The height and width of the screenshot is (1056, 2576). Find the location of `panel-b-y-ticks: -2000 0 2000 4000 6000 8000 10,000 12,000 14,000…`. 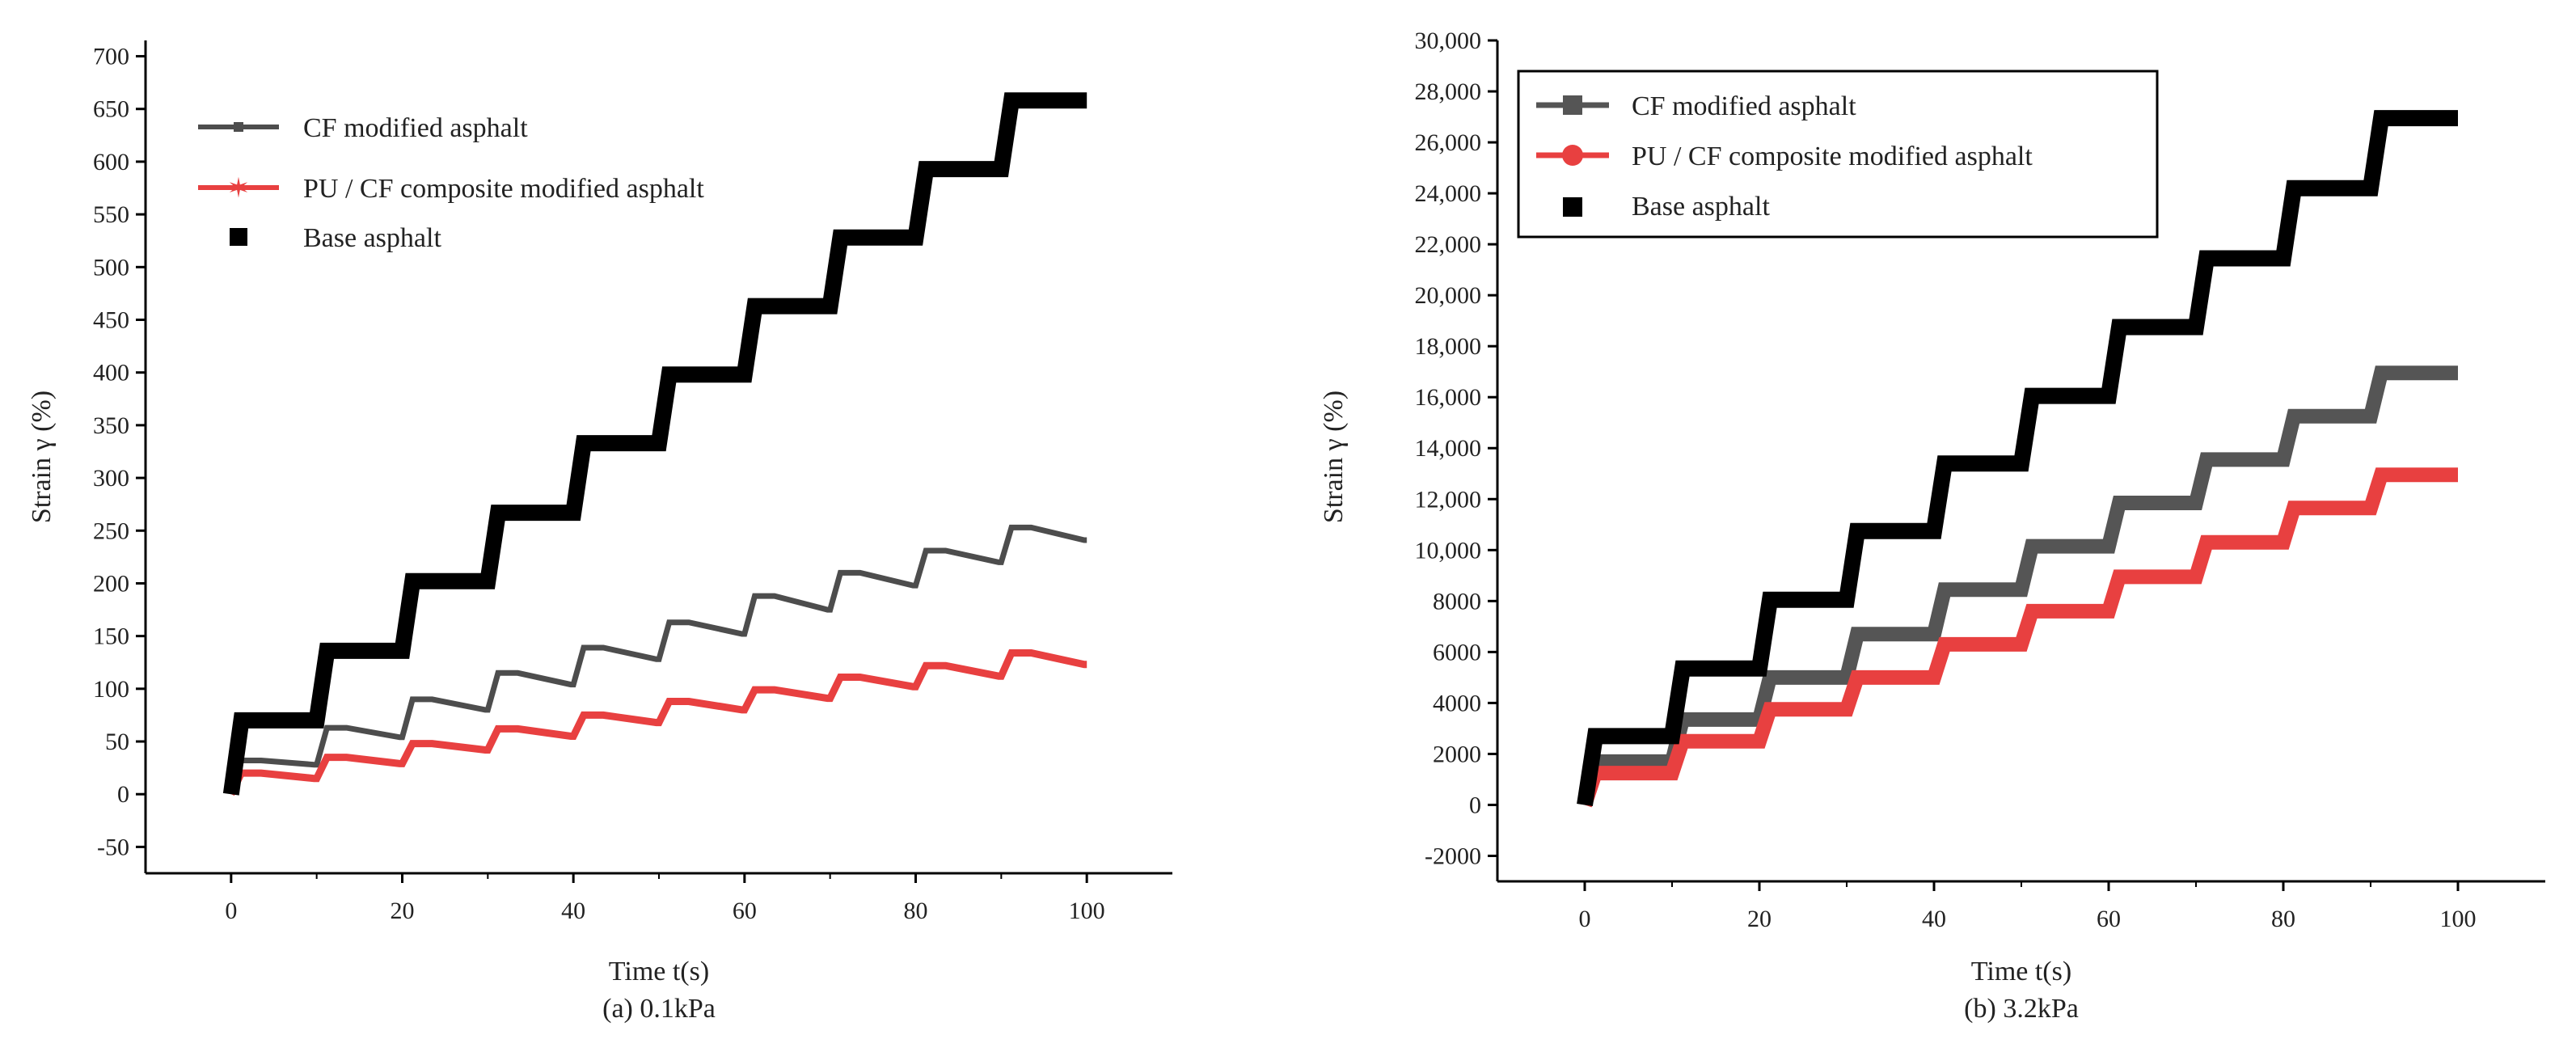

panel-b-y-ticks: -2000 0 2000 4000 6000 8000 10,000 12,000 14,000… is located at coordinates (1456, 448).